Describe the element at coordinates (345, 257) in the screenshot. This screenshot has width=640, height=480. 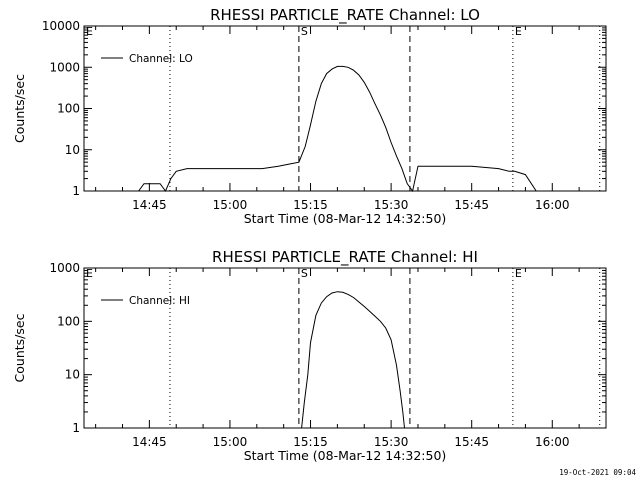
I see `chart-title: RHESSI PARTICLE_RATE Channel: HI` at that location.